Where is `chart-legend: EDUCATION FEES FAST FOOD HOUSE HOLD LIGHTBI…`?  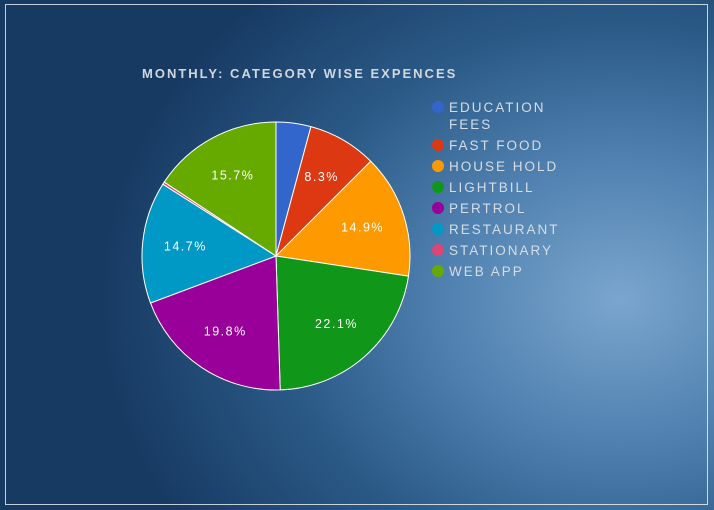 chart-legend: EDUCATION FEES FAST FOOD HOUSE HOLD LIGHTBI… is located at coordinates (507, 191).